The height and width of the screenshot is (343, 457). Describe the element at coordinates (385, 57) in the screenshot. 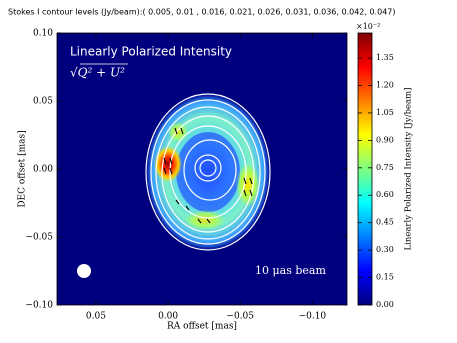

I see `colorbar-tick-label: 1.35` at that location.